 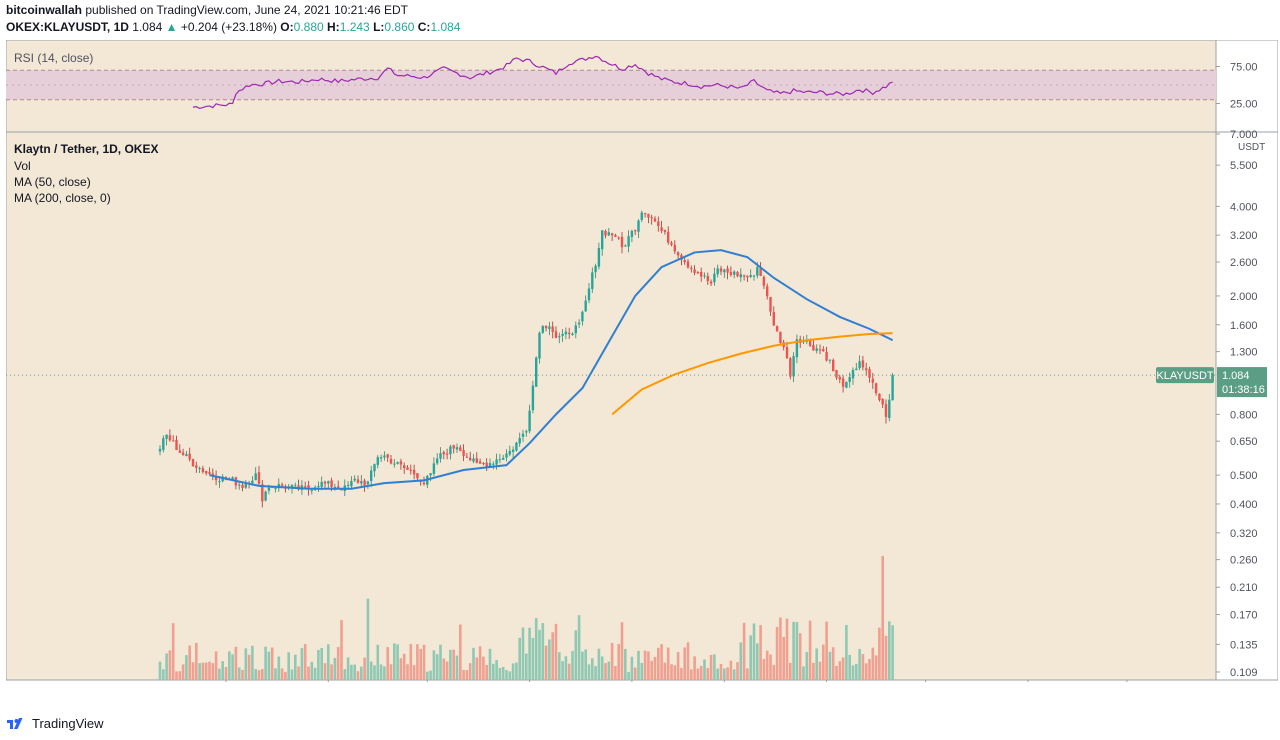 I want to click on low-label: L:, so click(x=379, y=27).